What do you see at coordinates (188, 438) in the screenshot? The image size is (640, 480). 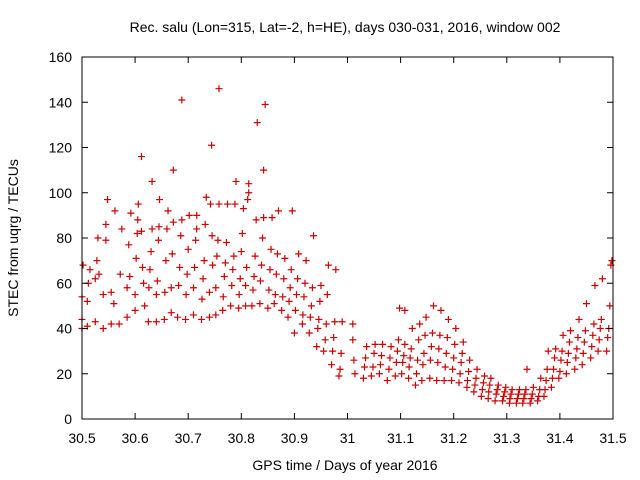 I see `x-tick-label: 30.7` at bounding box center [188, 438].